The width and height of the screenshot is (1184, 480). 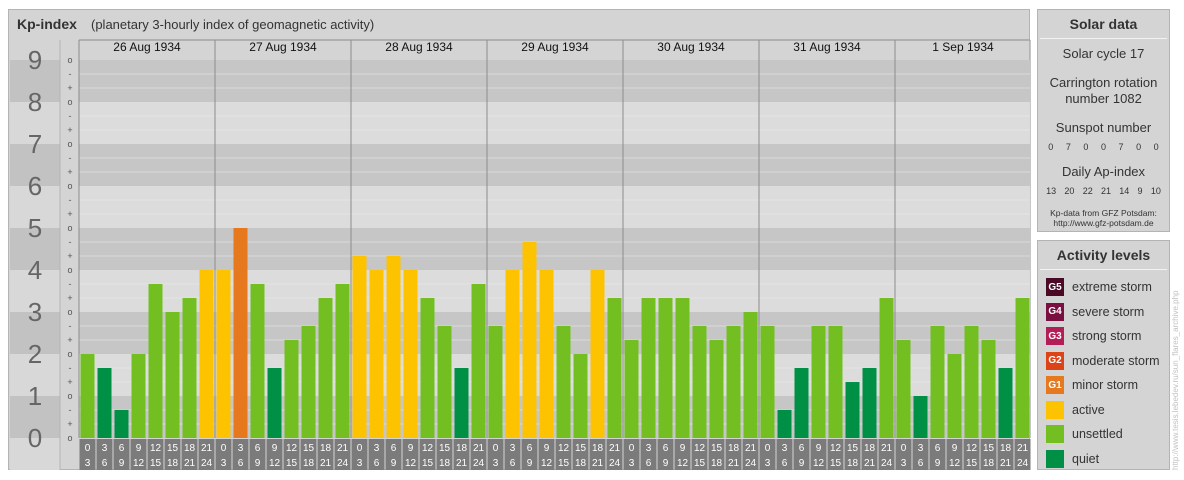 I want to click on legend-swatch: G5, so click(x=1055, y=287).